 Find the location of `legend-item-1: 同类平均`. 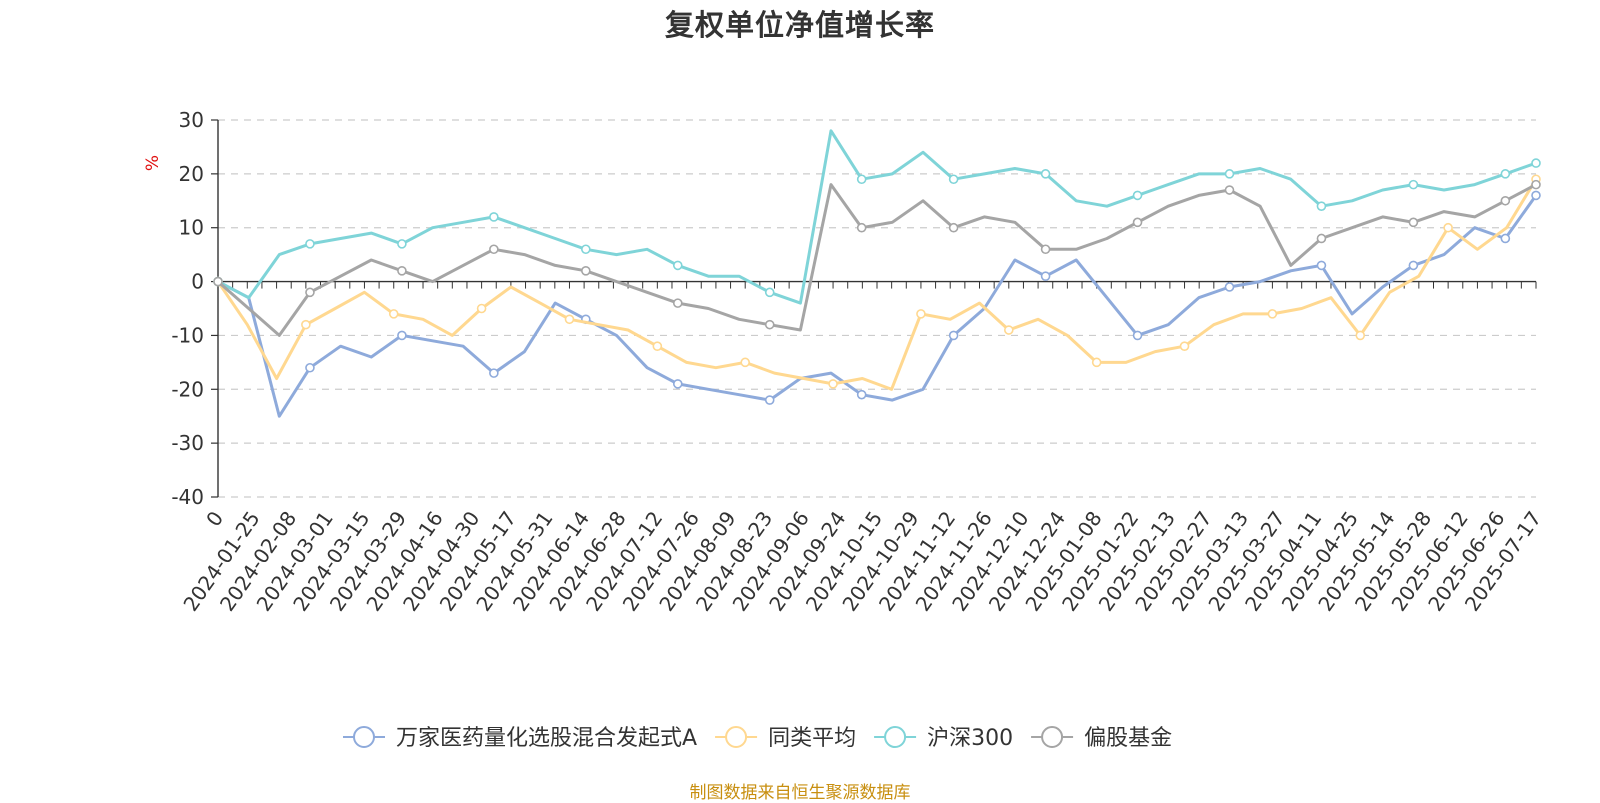

legend-item-1: 同类平均 is located at coordinates (785, 738).